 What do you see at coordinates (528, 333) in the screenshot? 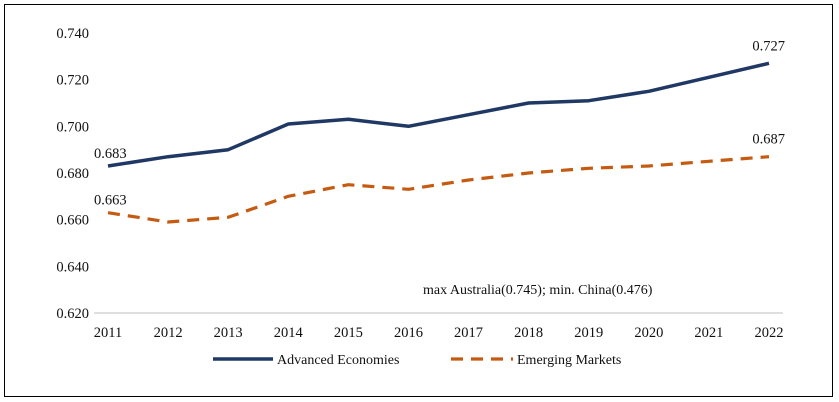
I see `x-tick-label: 2018` at bounding box center [528, 333].